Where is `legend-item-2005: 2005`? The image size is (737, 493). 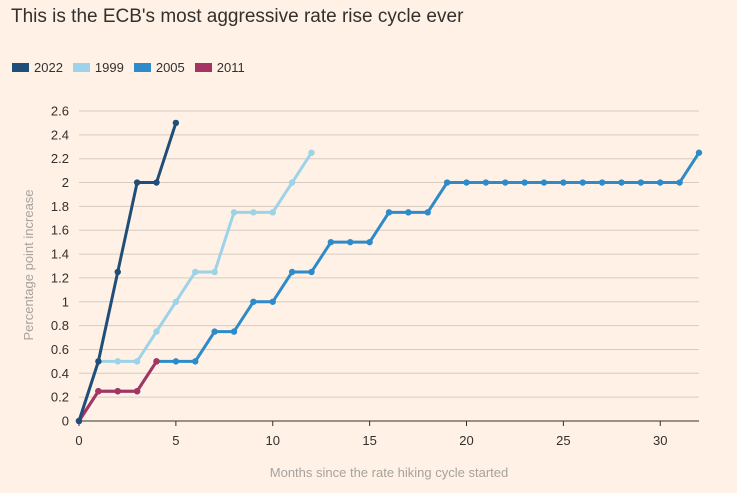
legend-item-2005: 2005 is located at coordinates (159, 67).